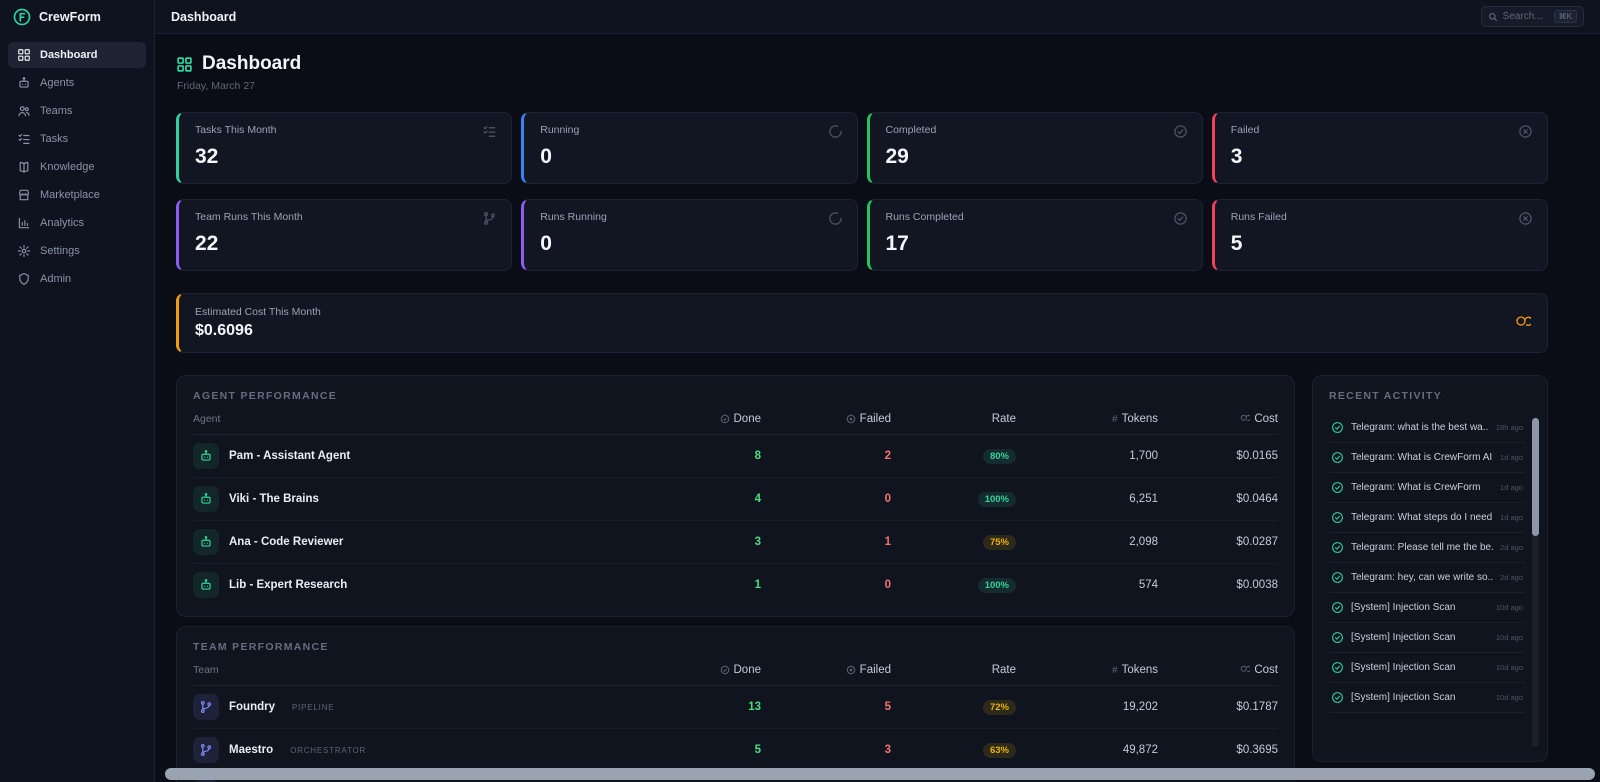 The height and width of the screenshot is (782, 1600). Describe the element at coordinates (57, 83) in the screenshot. I see `sidebar-item-label: Agents` at that location.